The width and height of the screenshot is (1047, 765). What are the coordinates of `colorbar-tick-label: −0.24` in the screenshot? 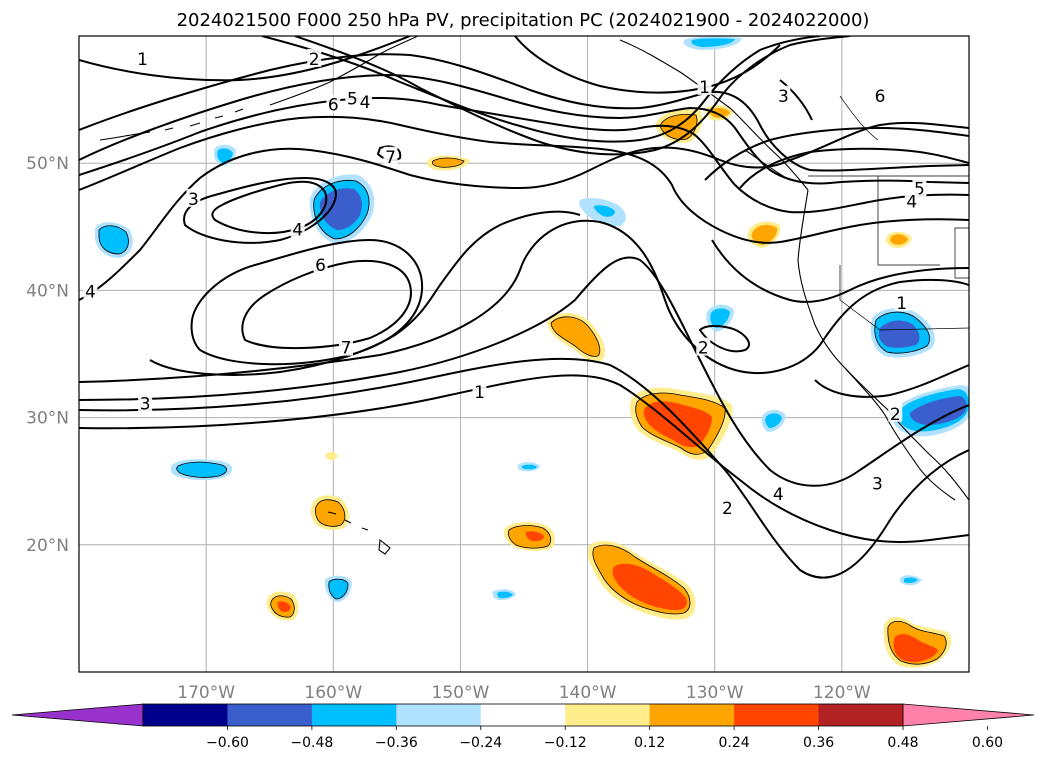 It's located at (480, 743).